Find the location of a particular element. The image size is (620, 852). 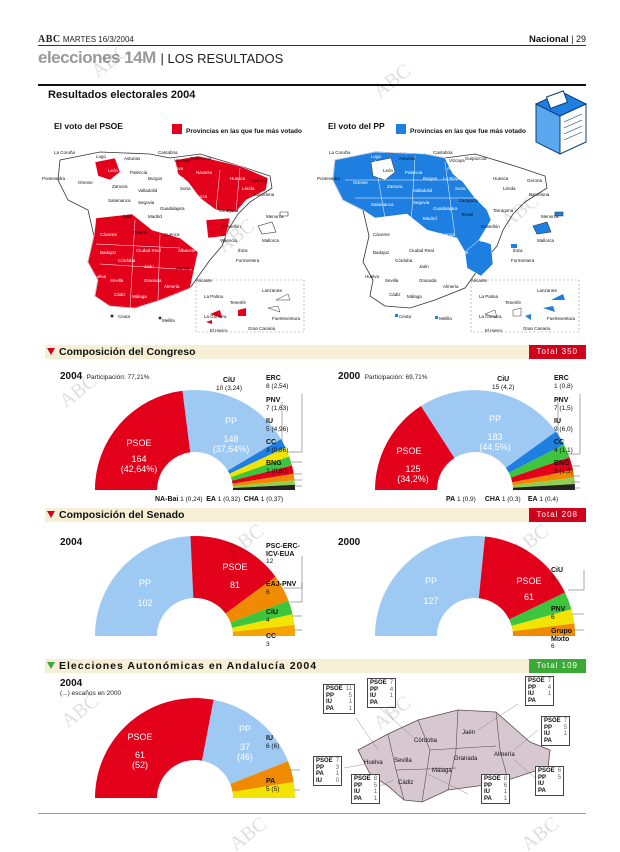

svg-text: Albacete is located at coordinates (187, 250).